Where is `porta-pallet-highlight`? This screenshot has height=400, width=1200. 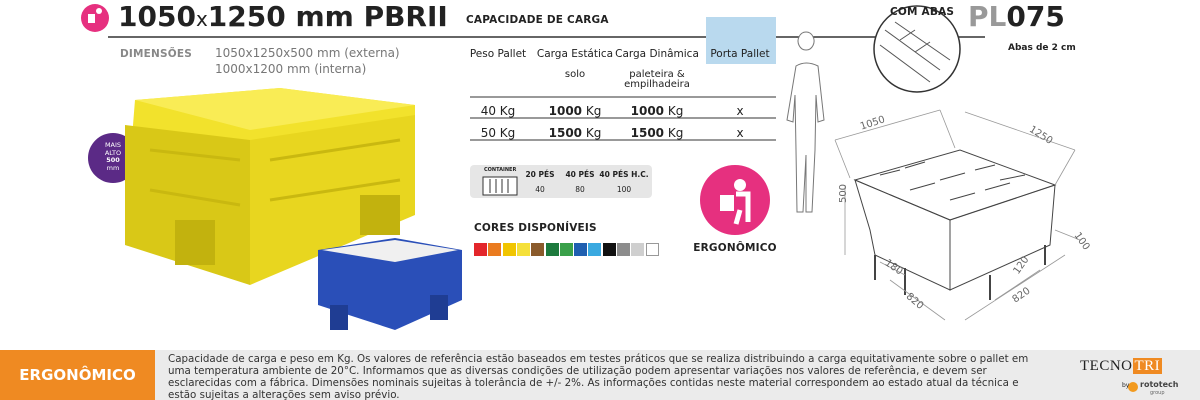
porta-pallet-highlight is located at coordinates (741, 40).